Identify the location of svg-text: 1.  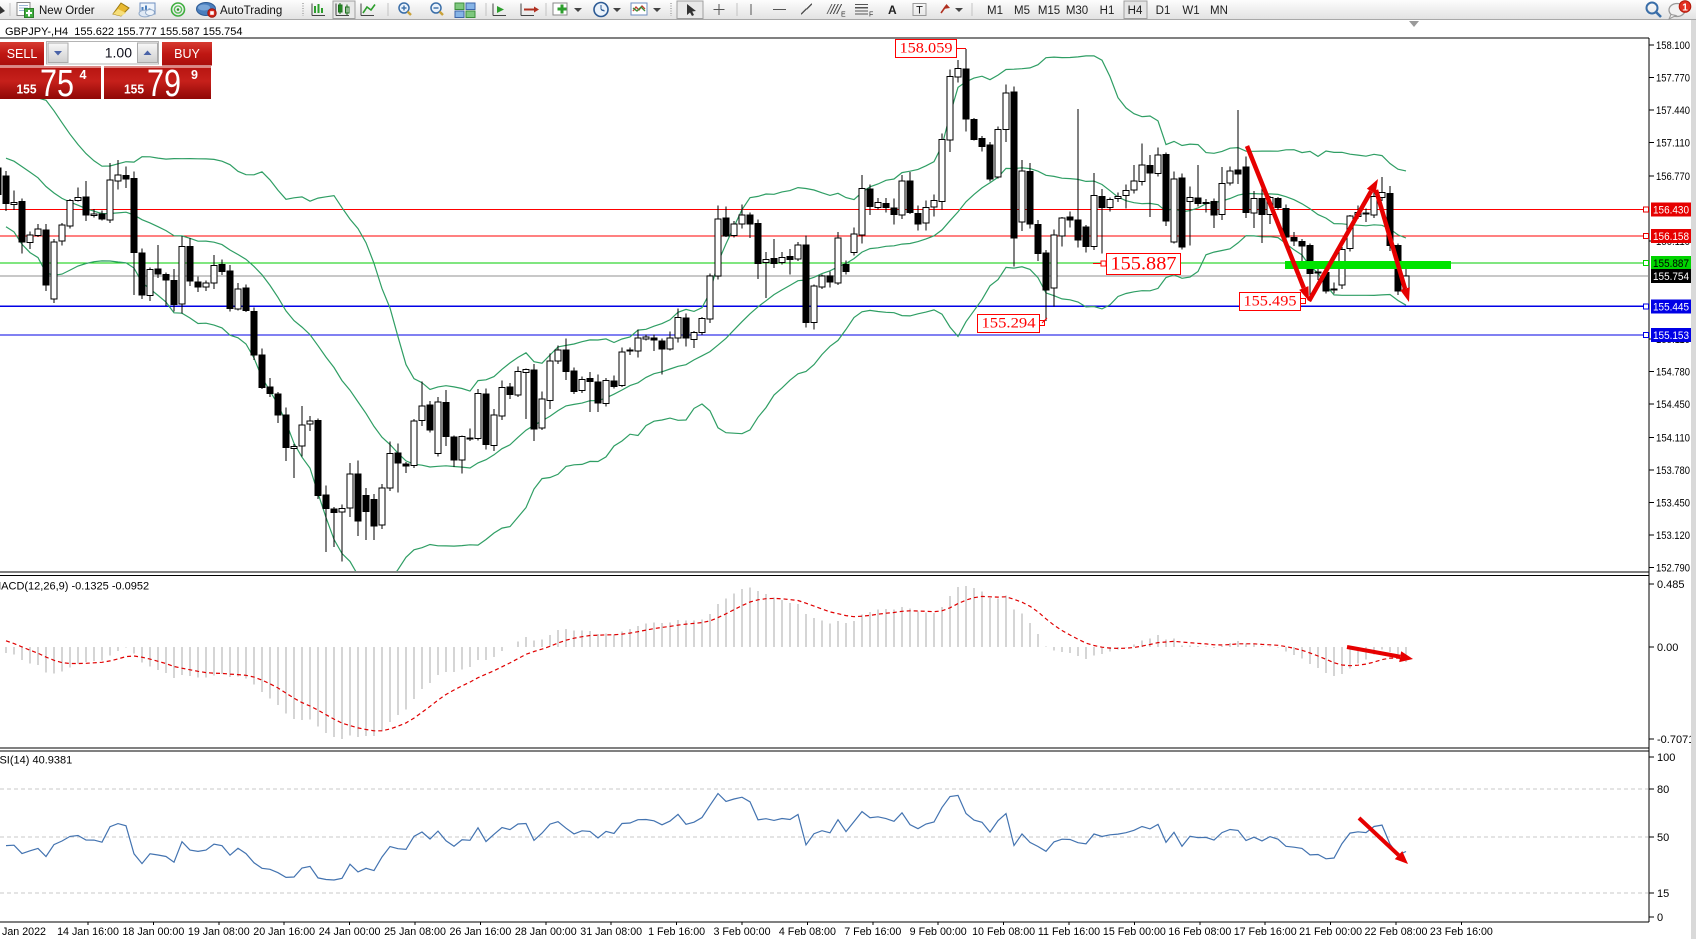
(1685, 8).